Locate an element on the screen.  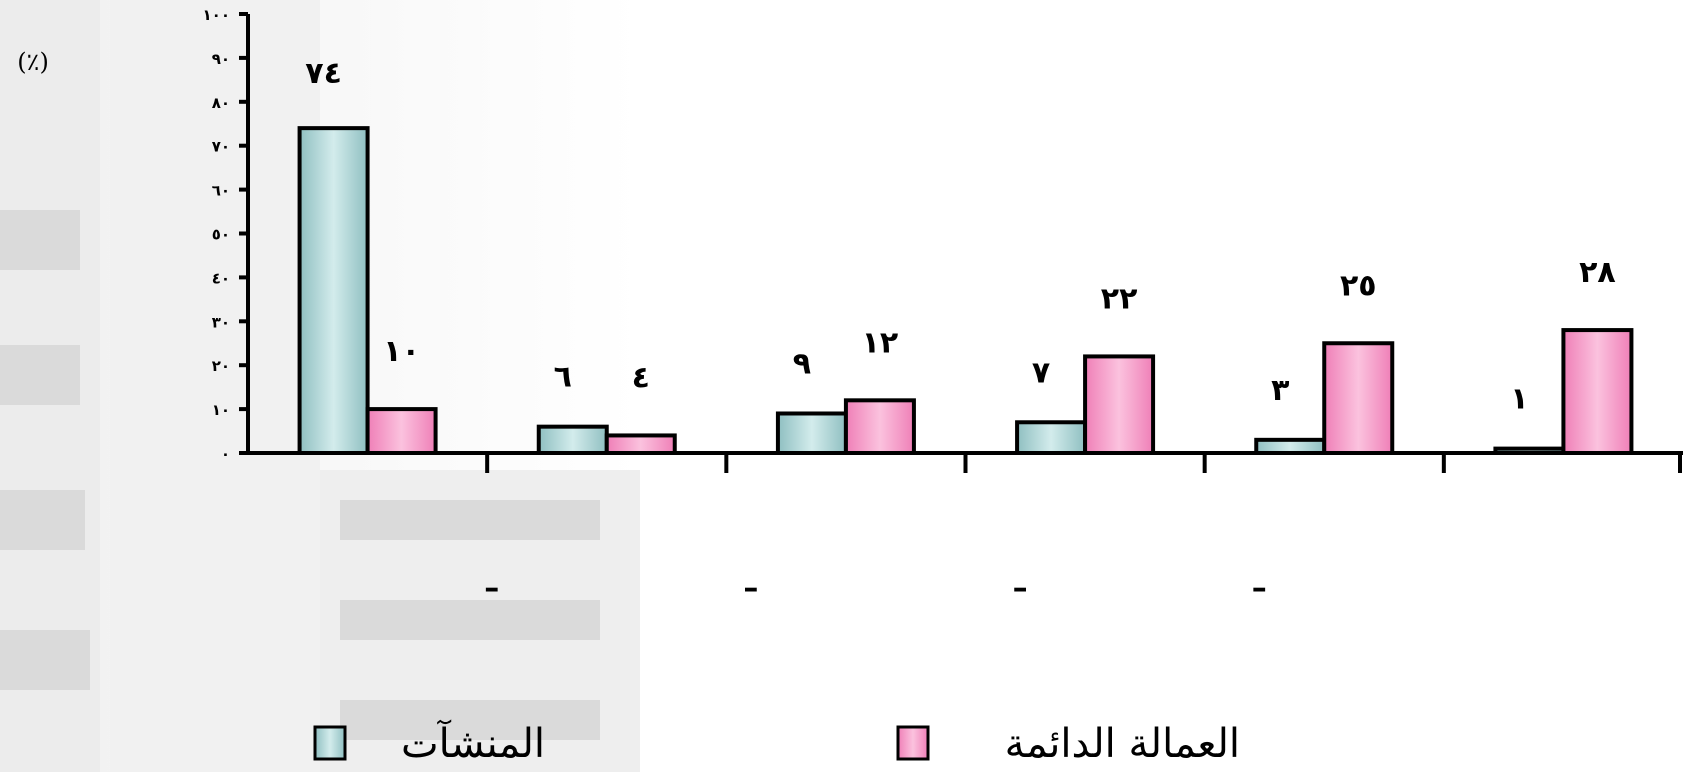
y-axis: ٠ ١٠ ٢٠ ٣٠ ٤٠ ٥٠ ٦٠ ٧٠ ٨٠ ٩٠ ١٠٠ is located at coordinates (226, 234).